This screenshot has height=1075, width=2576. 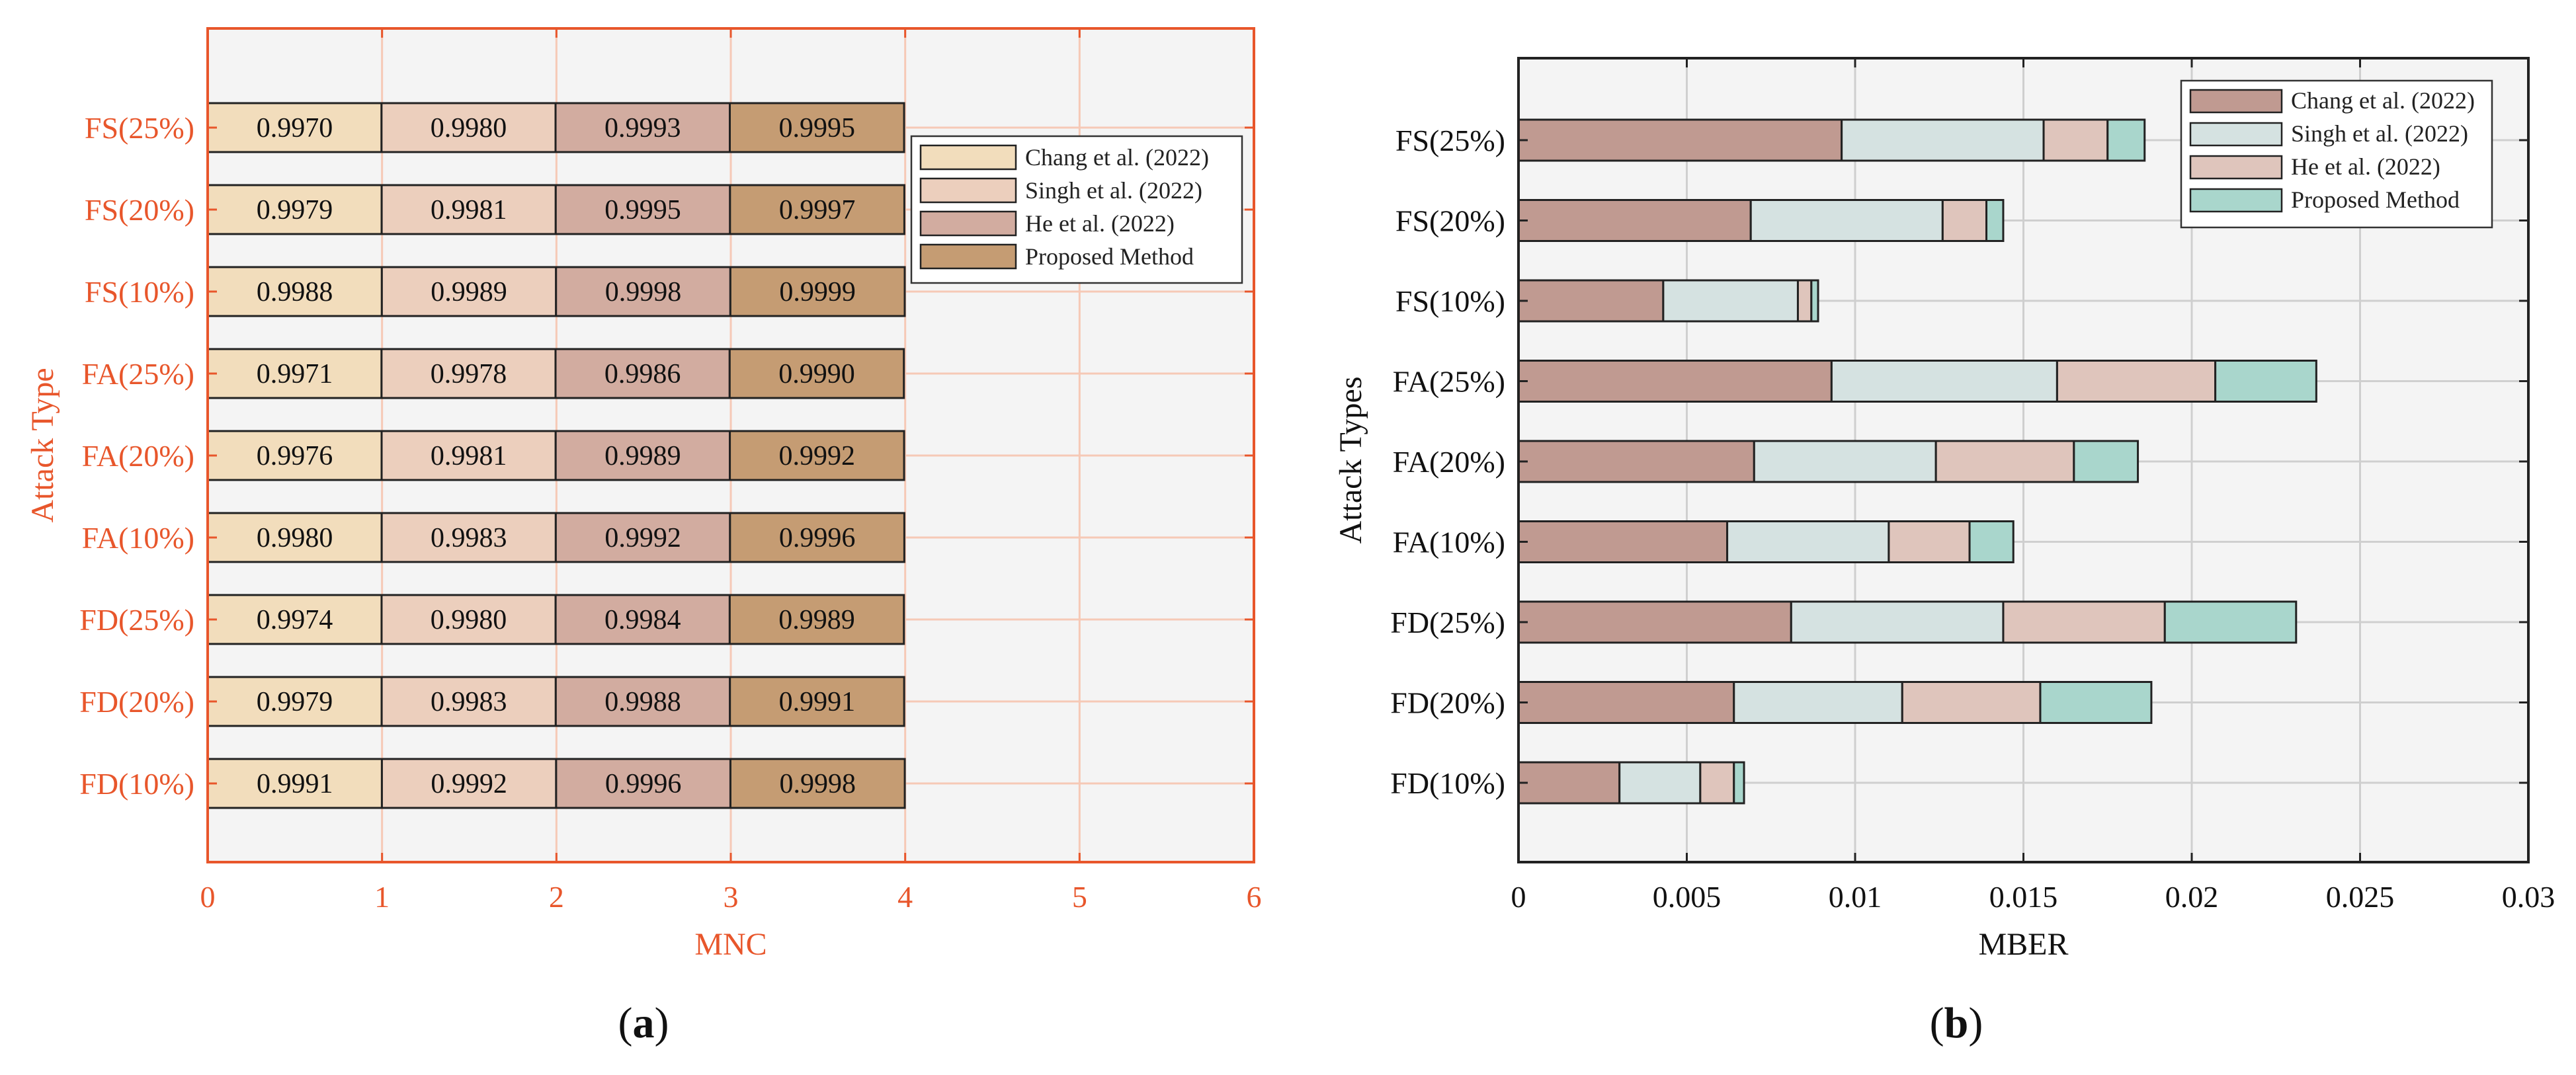 What do you see at coordinates (295, 128) in the screenshot?
I see `bar-data-label: 0.9970` at bounding box center [295, 128].